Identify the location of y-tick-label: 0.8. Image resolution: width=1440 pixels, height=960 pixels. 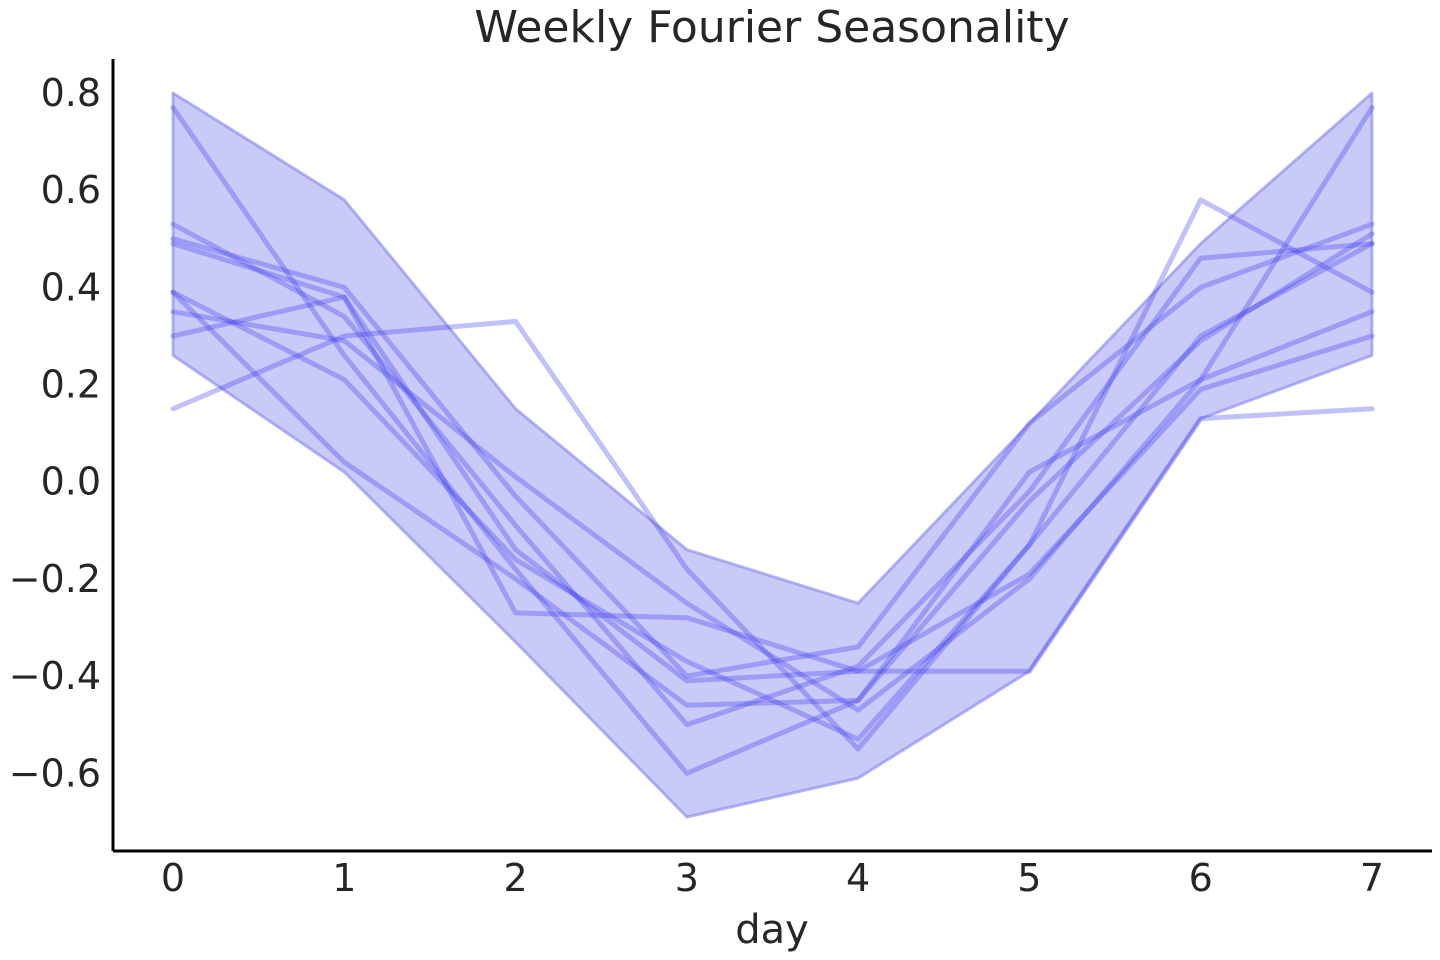
(71, 93).